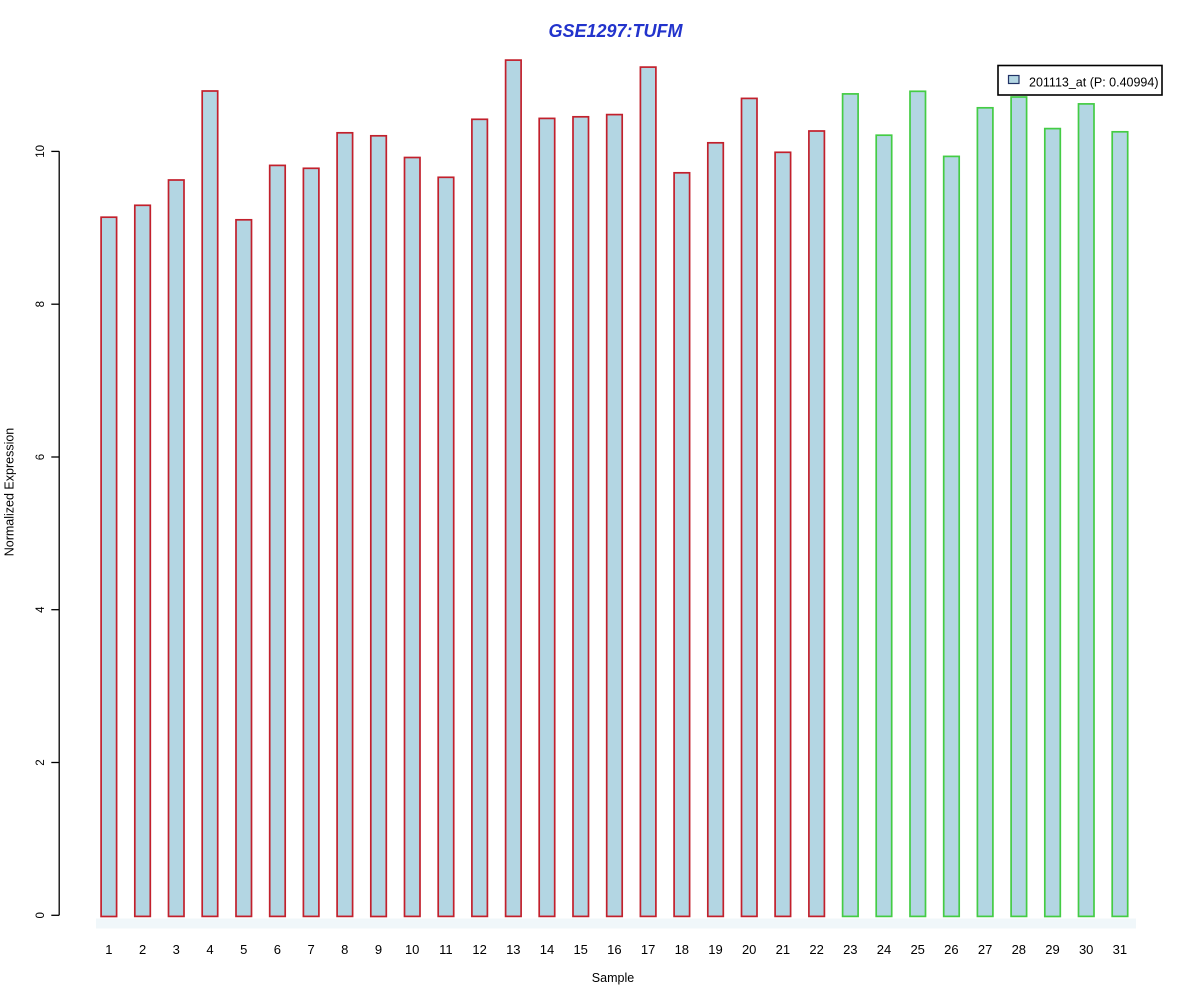  What do you see at coordinates (615, 31) in the screenshot?
I see `svg-text: GSE1297:TUFM` at bounding box center [615, 31].